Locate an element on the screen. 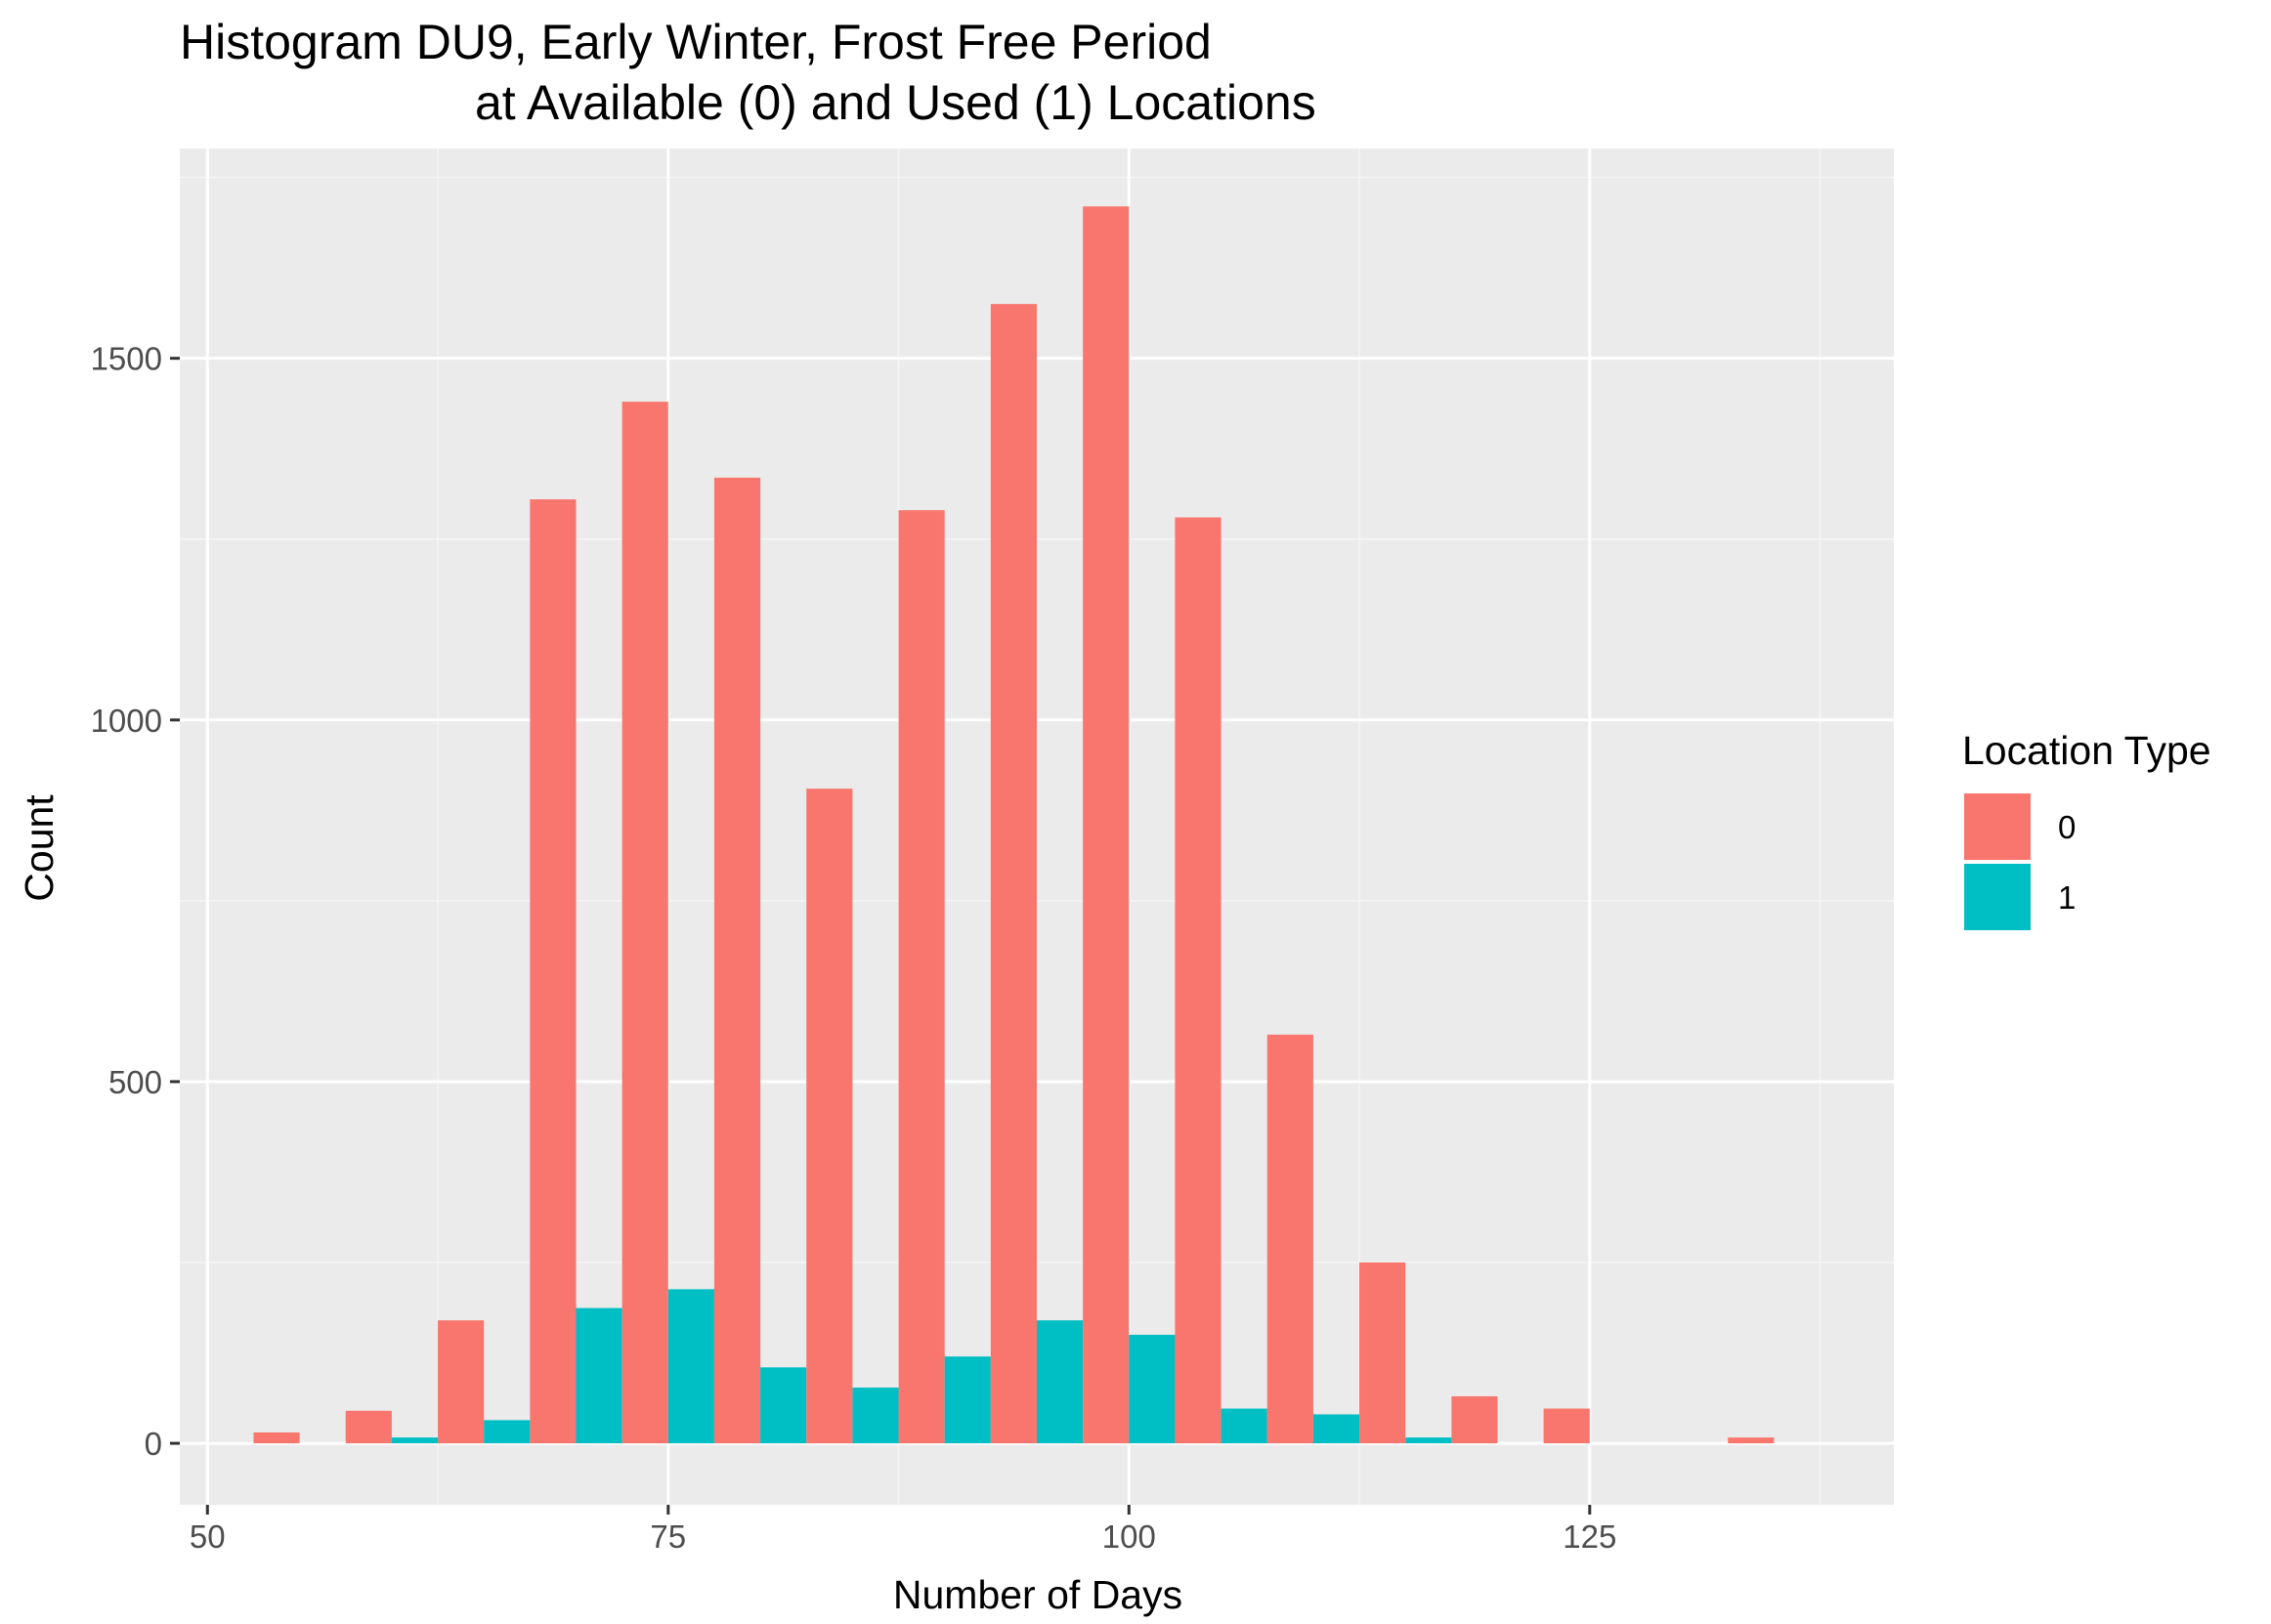 The width and height of the screenshot is (2271, 1624). x-tick-label: 75 is located at coordinates (668, 1537).